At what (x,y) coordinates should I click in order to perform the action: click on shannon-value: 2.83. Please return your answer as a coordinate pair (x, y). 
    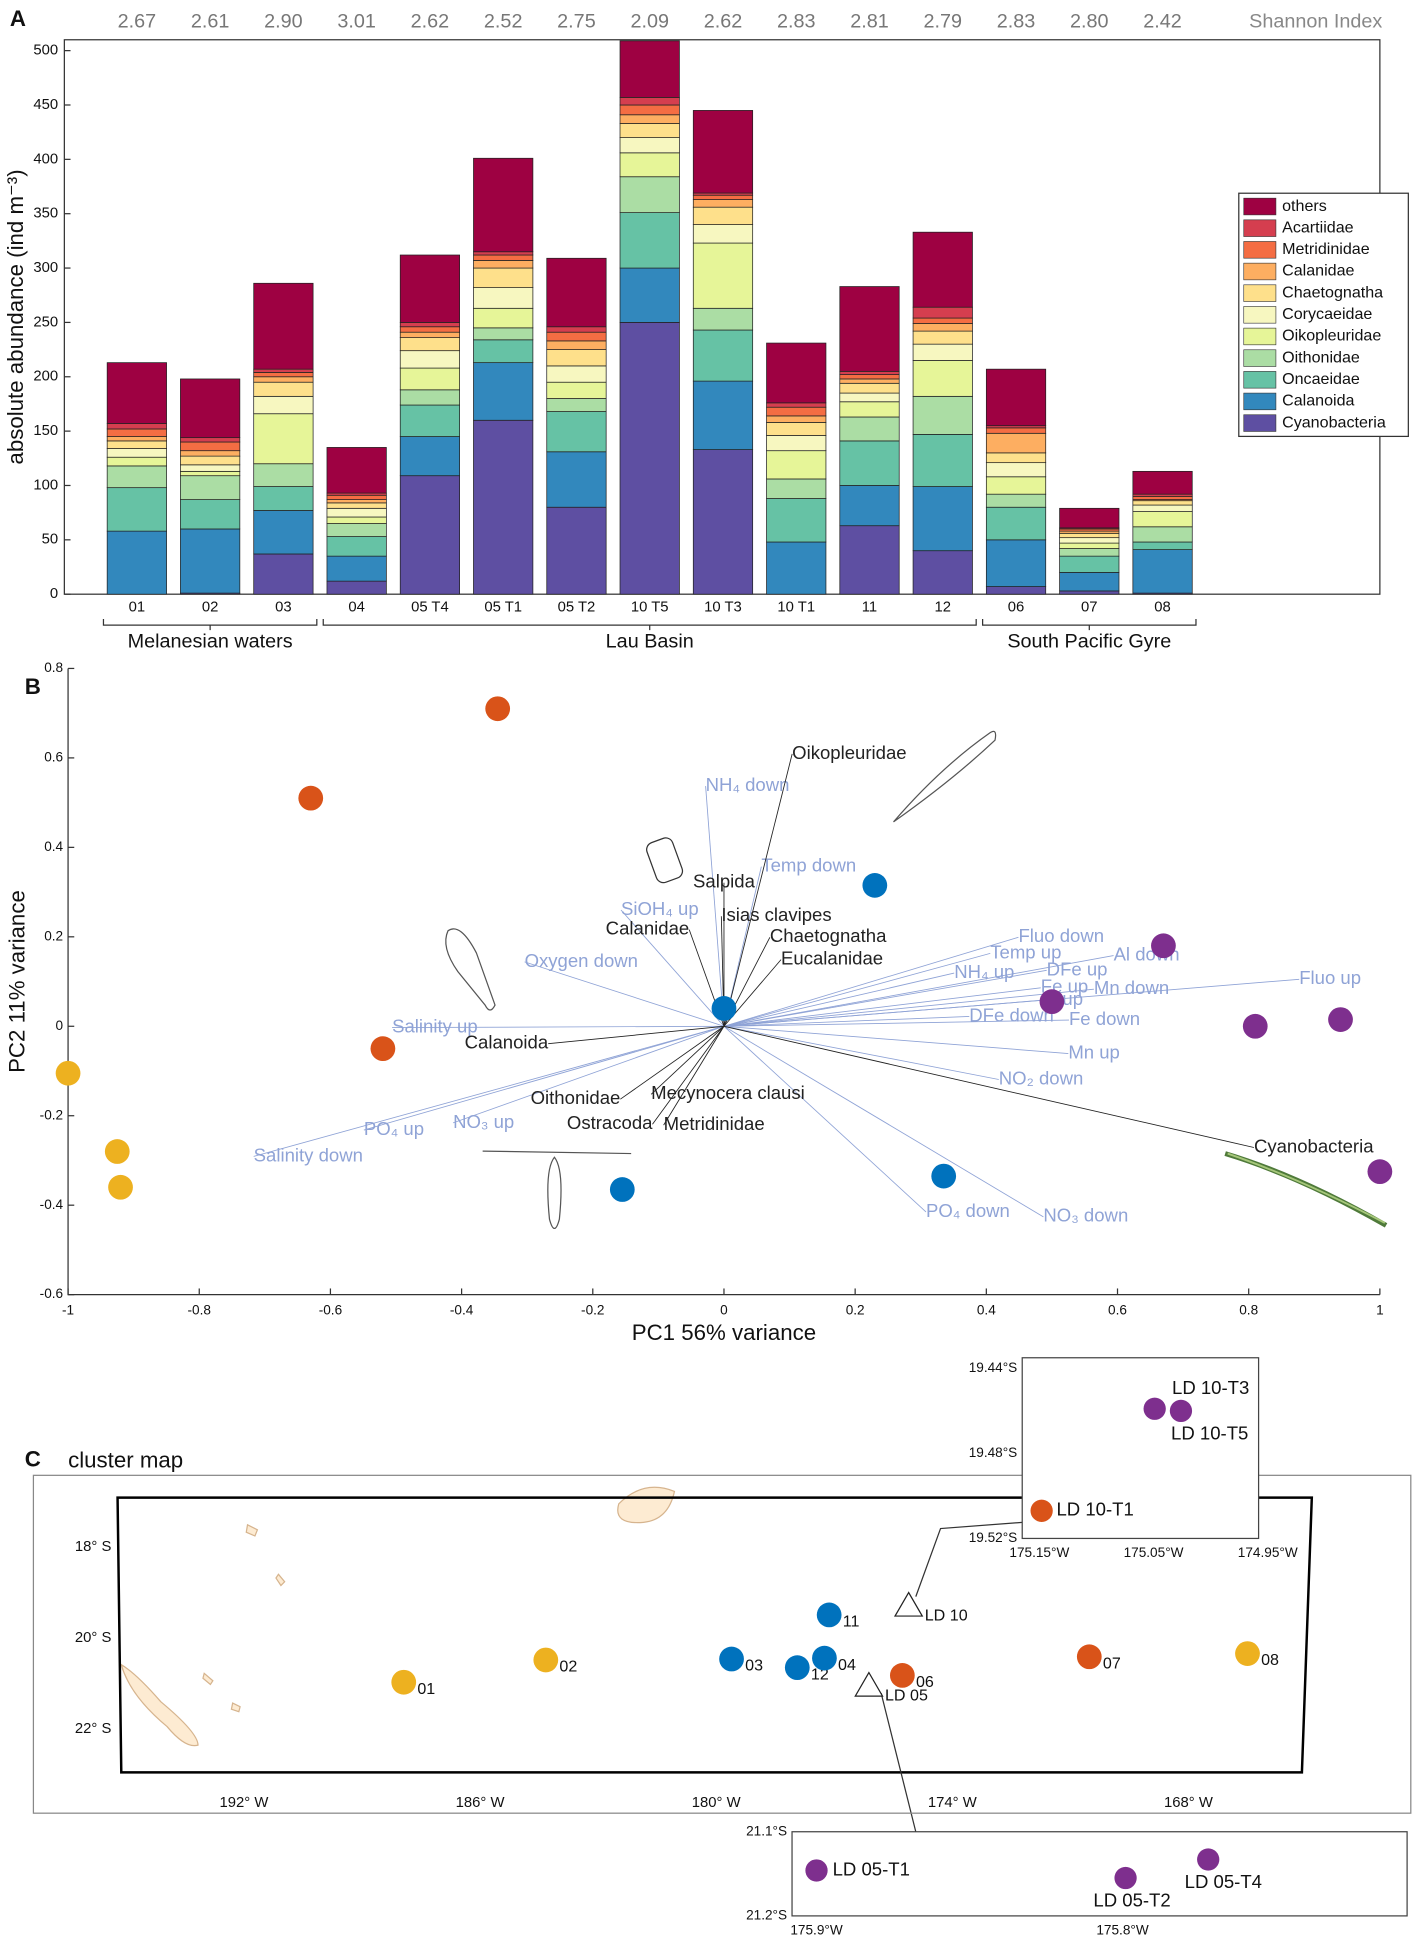
    Looking at the image, I should click on (796, 22).